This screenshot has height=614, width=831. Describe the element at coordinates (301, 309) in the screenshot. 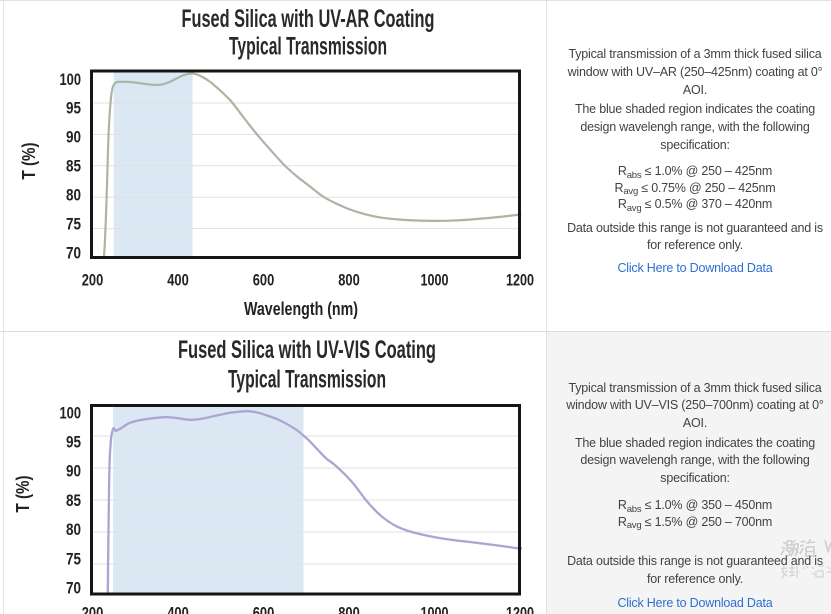

I see `svg-text: Wavelength (nm)` at that location.